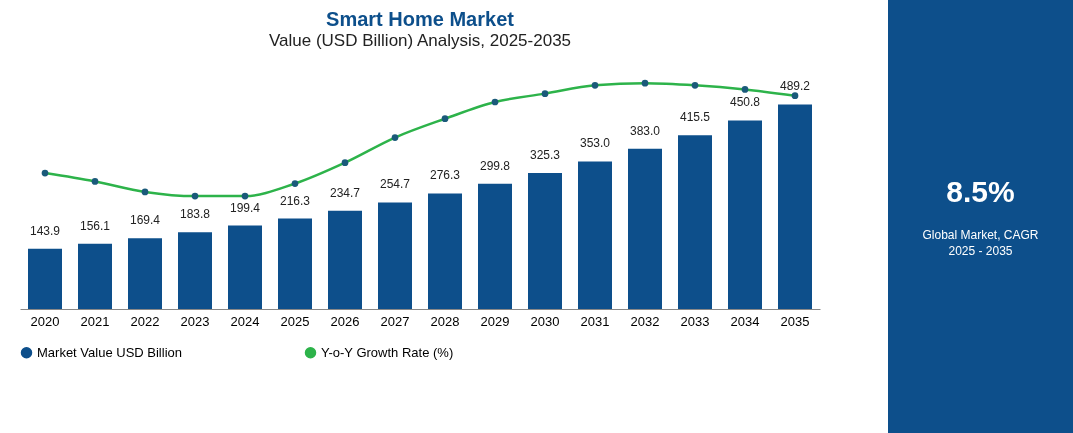 Image resolution: width=1073 pixels, height=433 pixels. Describe the element at coordinates (795, 86) in the screenshot. I see `data-label: 489.2` at that location.